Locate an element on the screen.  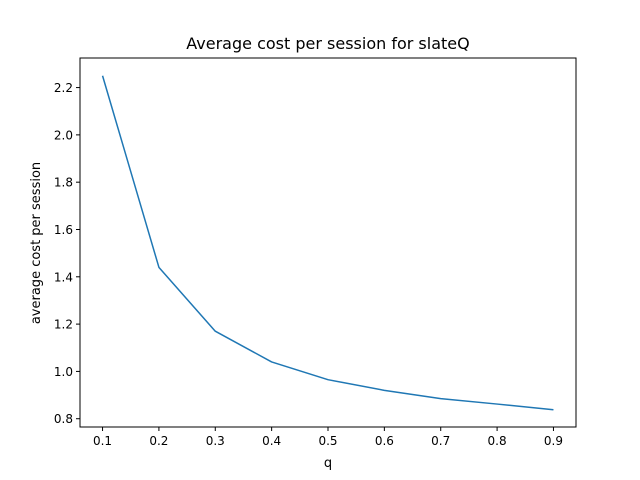
y-tick-label: 1.8 is located at coordinates (63, 183).